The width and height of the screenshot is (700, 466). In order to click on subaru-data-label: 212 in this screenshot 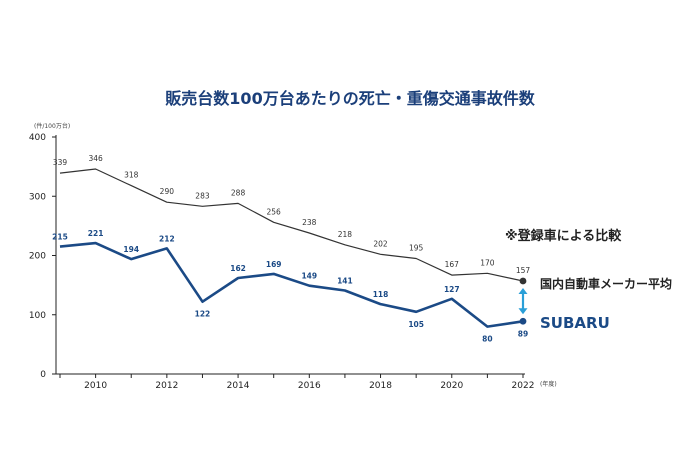, I will do `click(167, 238)`.